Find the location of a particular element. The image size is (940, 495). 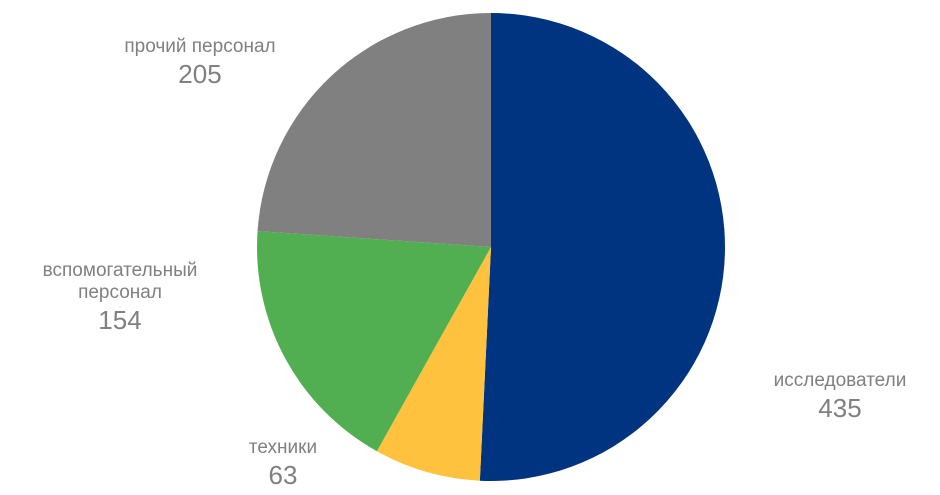

slice-label-researchers-name: исследователи is located at coordinates (840, 380).